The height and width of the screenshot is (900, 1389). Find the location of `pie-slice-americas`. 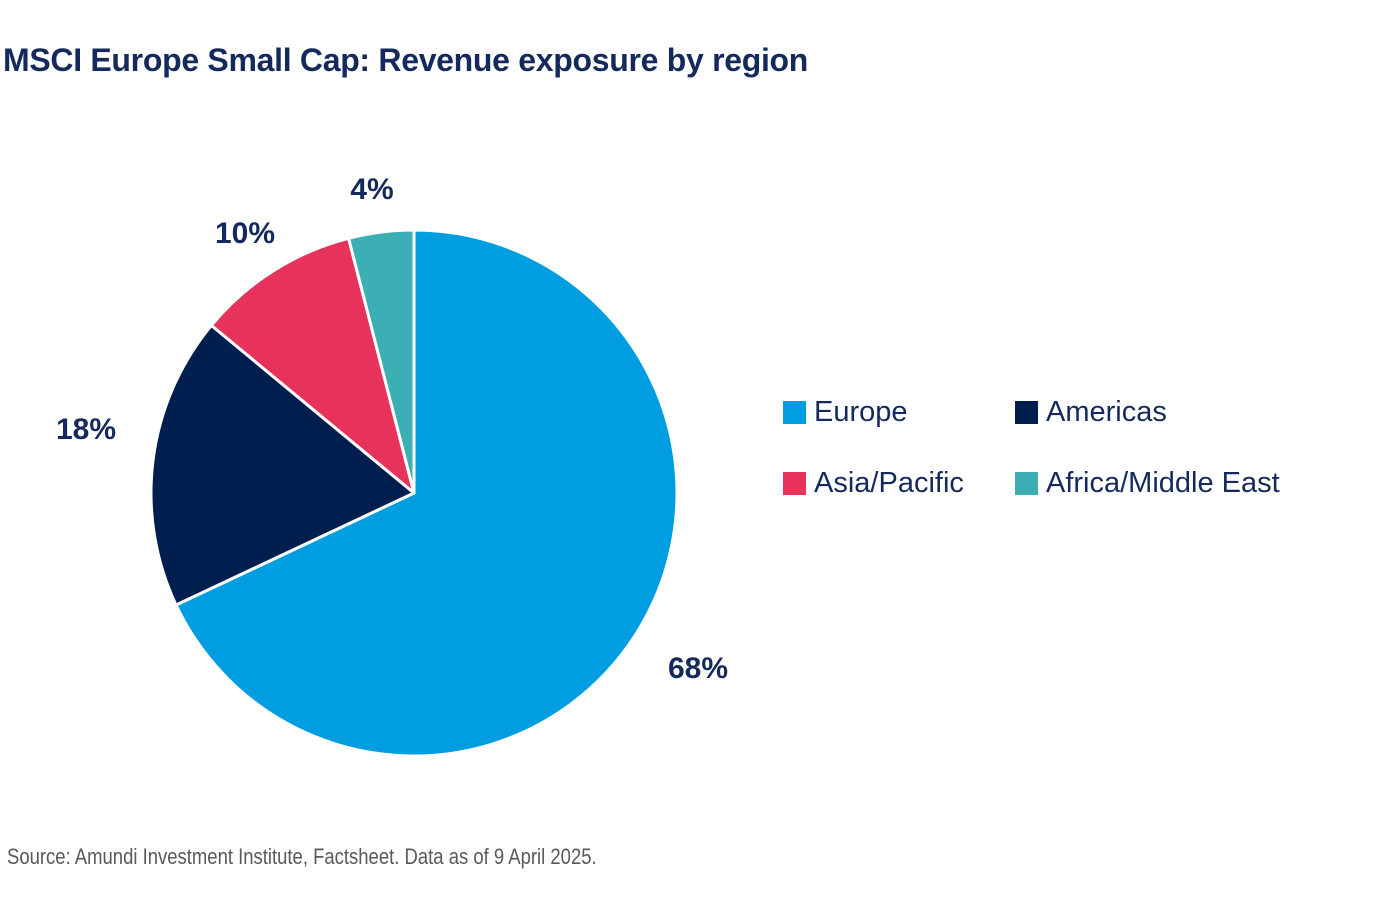

pie-slice-americas is located at coordinates (282, 465).